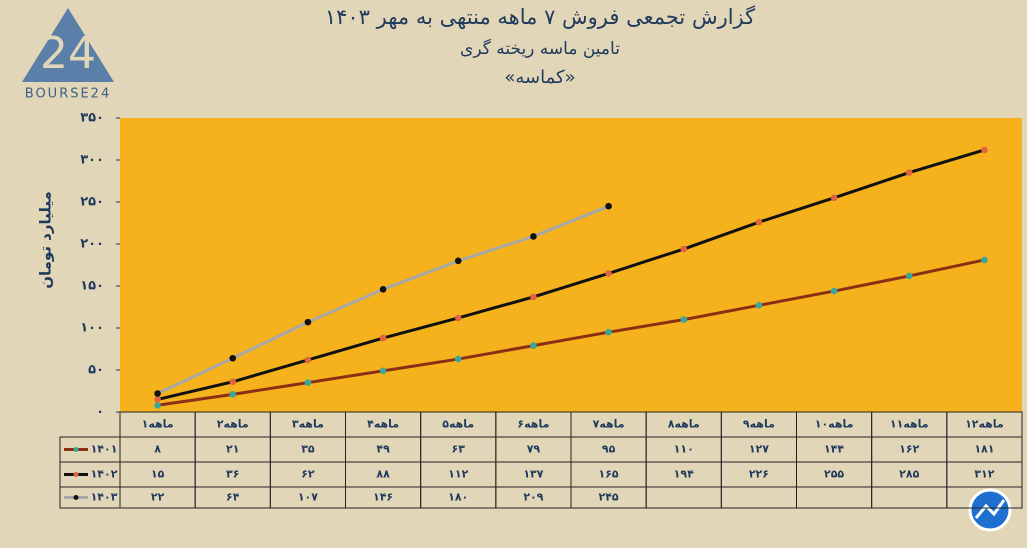  I want to click on table-value: ۶۳, so click(459, 449).